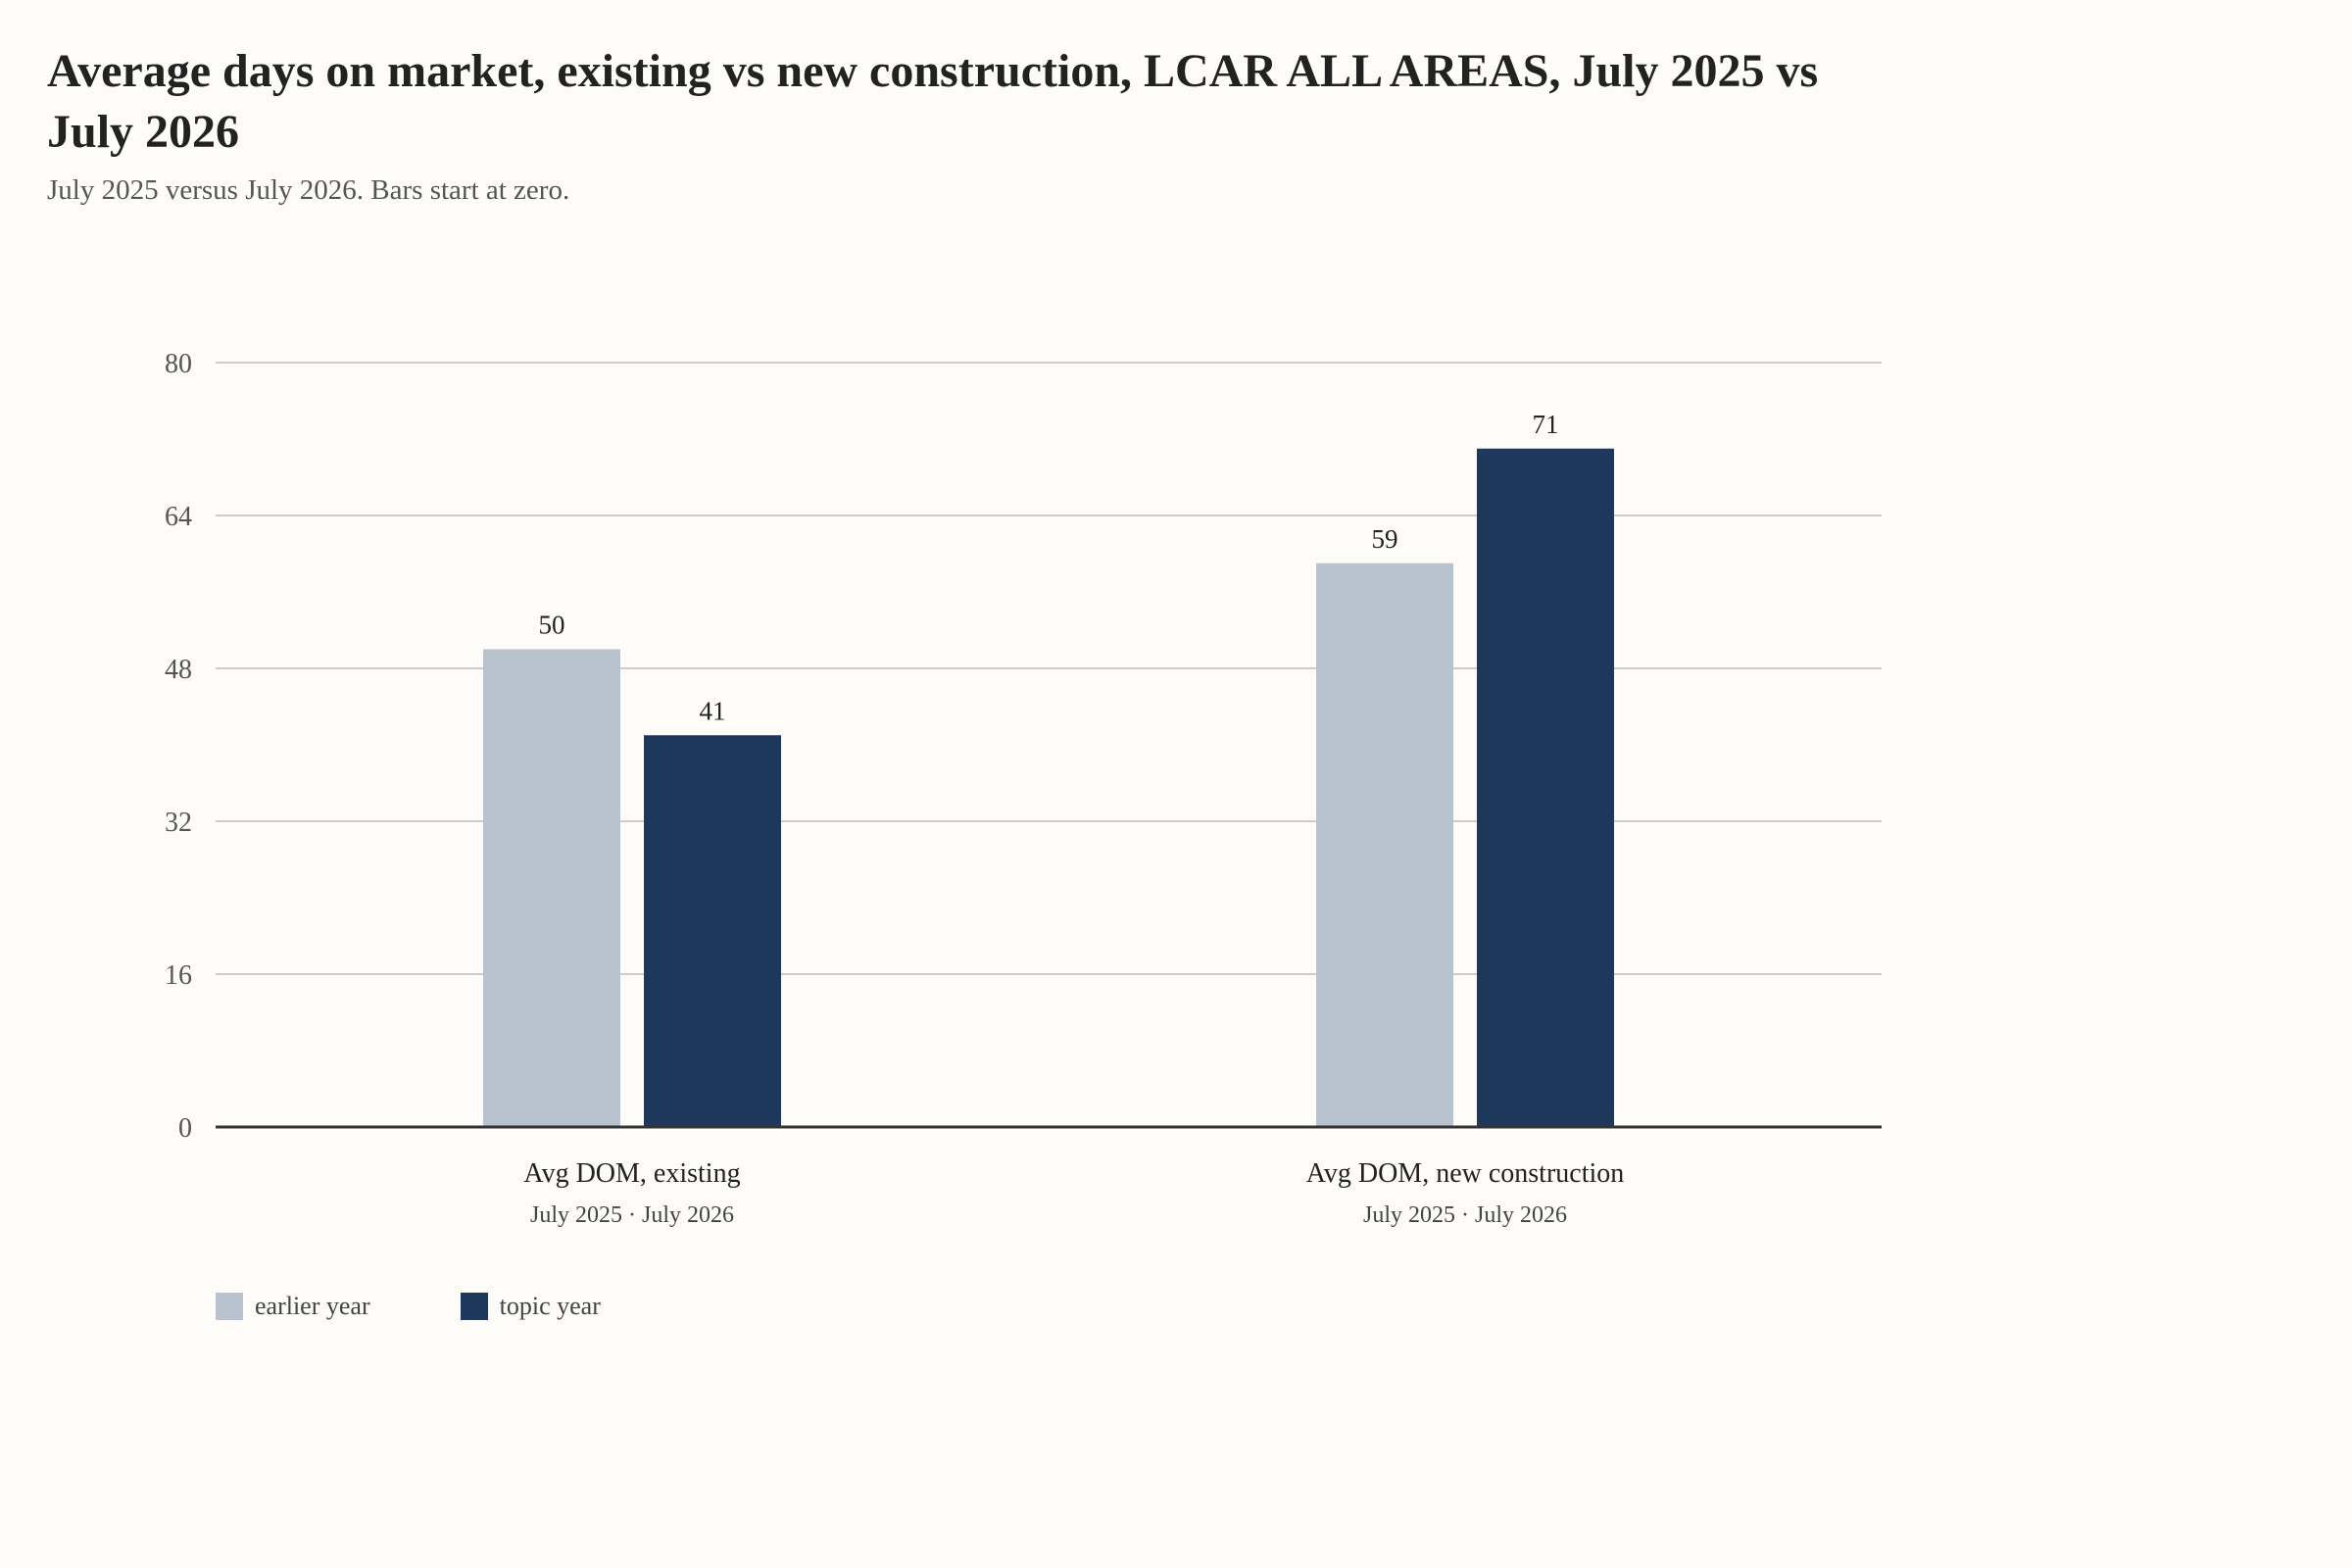 The image size is (2352, 1568). I want to click on chart-legend: earlier year topic year, so click(409, 1306).